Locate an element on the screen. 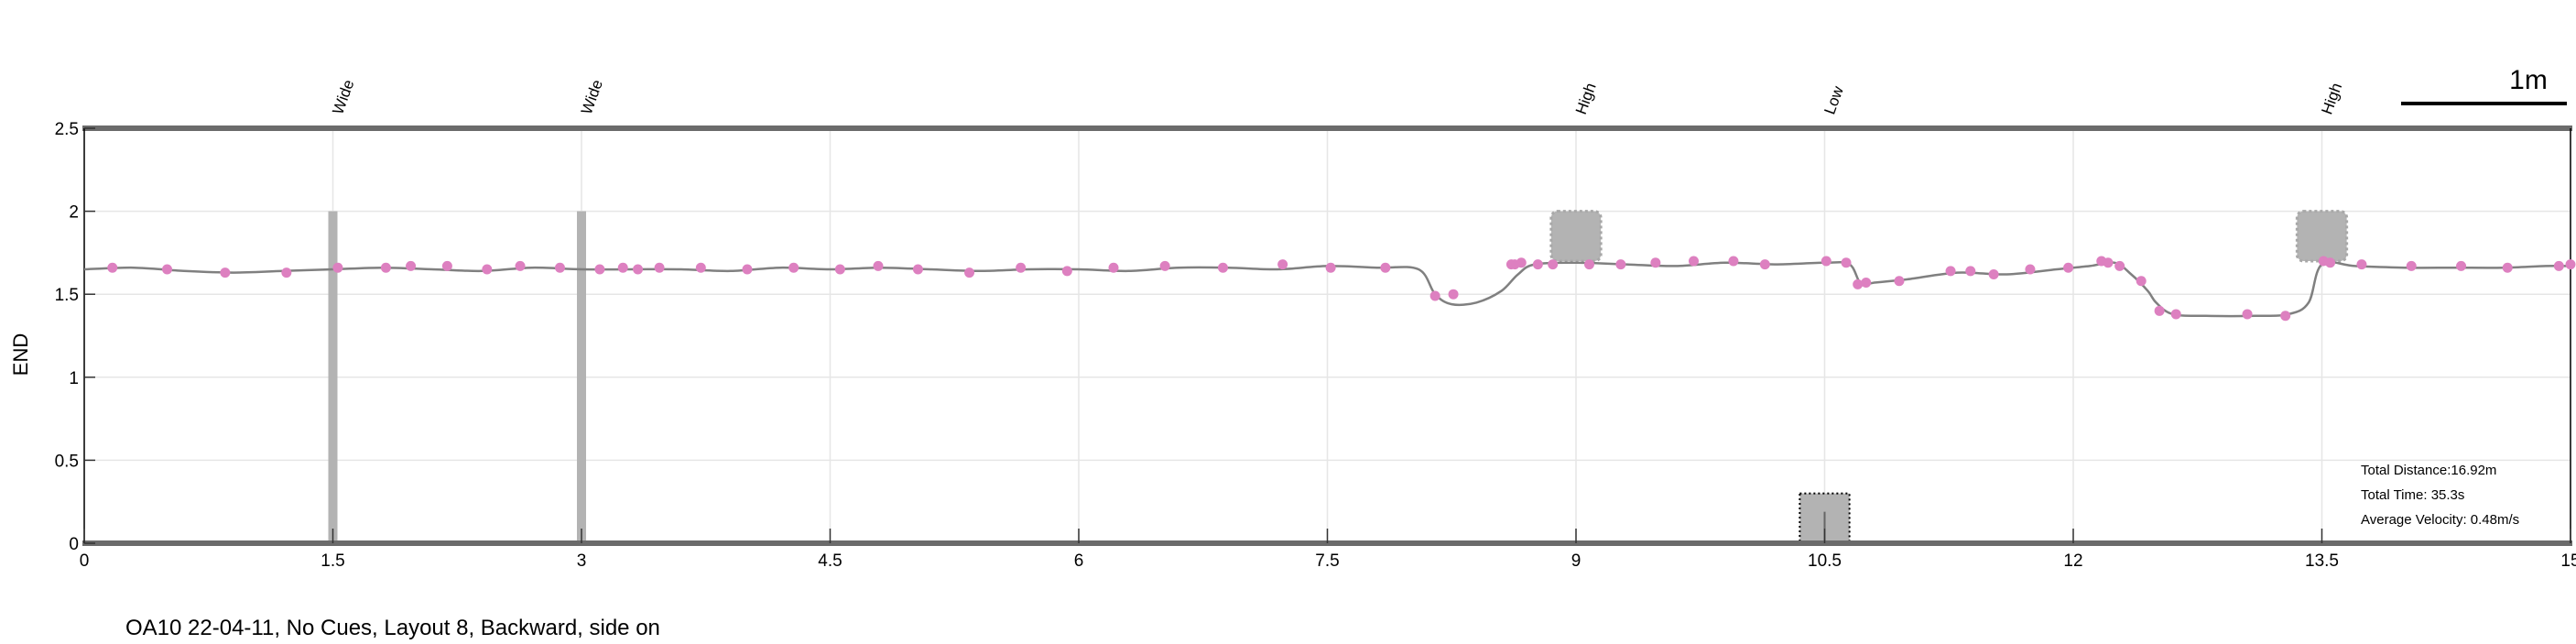  x-tick-label: 15 is located at coordinates (2568, 561).